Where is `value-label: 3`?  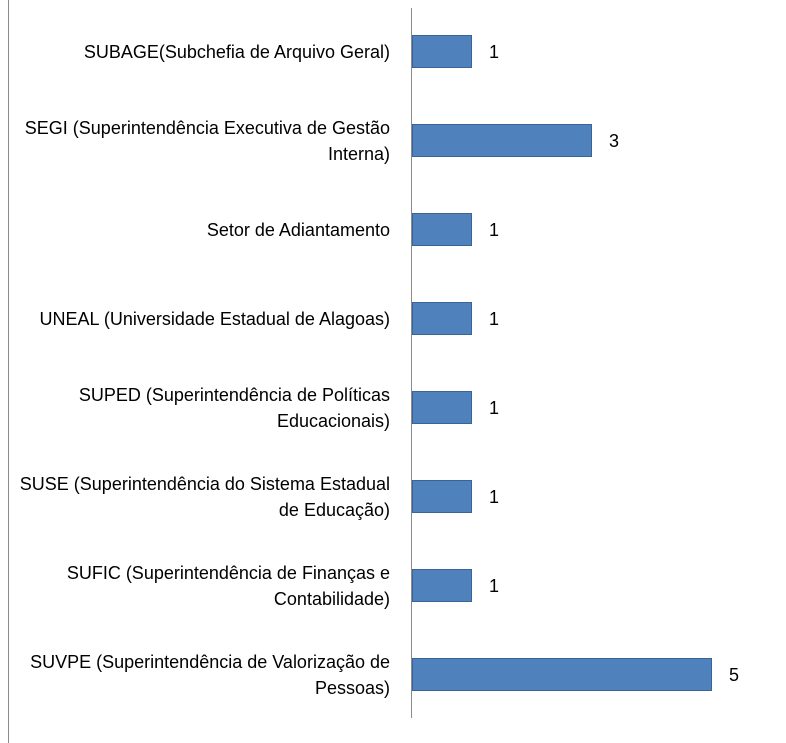 value-label: 3 is located at coordinates (614, 141).